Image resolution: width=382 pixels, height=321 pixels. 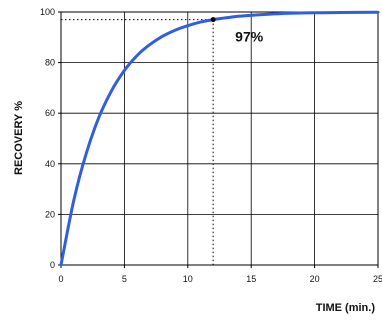 I want to click on x-tick-label-25: 25, so click(x=377, y=279).